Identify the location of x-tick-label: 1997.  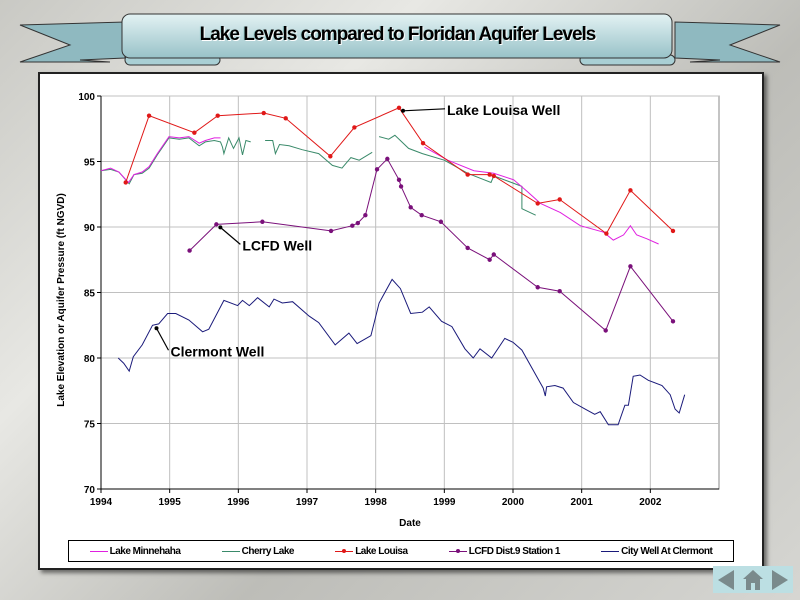
(307, 502).